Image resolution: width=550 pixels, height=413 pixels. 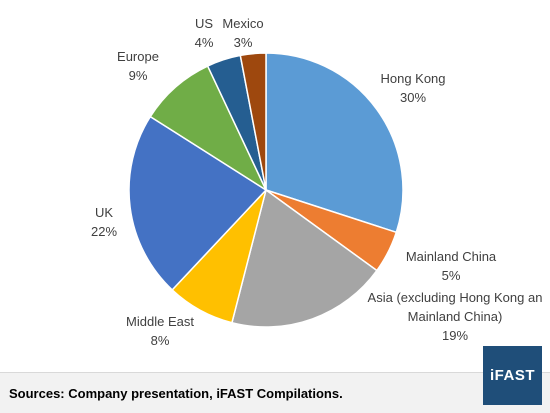 I want to click on slice-label-mexico: Mexico 3%, so click(x=242, y=33).